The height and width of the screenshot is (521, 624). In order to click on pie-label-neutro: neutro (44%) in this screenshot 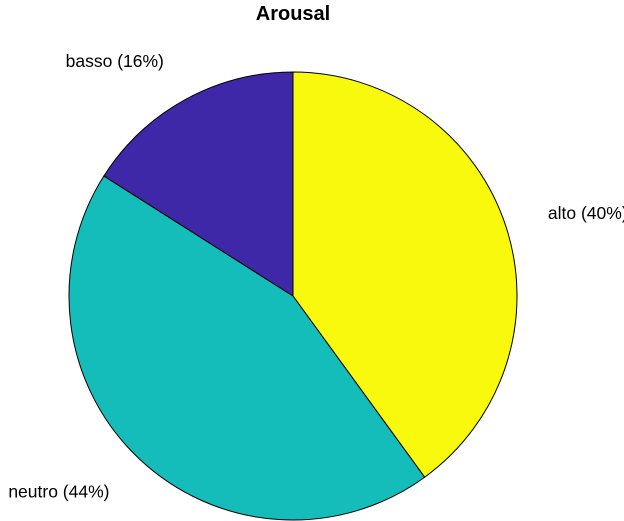, I will do `click(58, 491)`.